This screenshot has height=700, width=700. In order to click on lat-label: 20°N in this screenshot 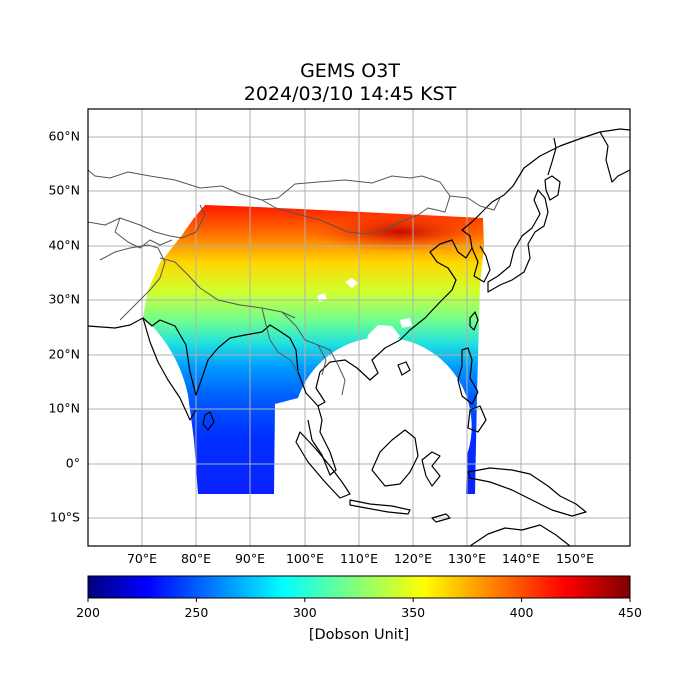, I will do `click(64, 354)`.